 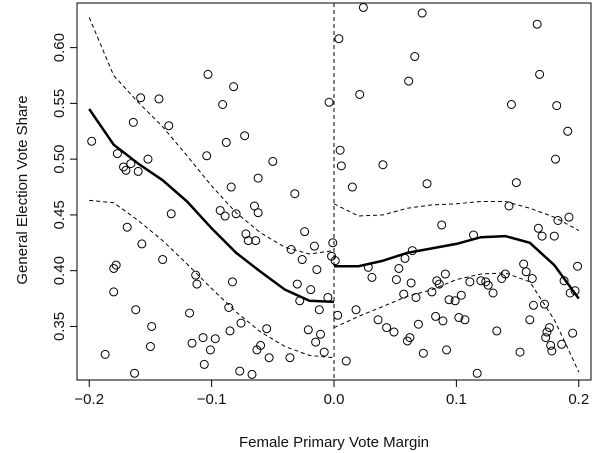 I want to click on ci-left-lower, so click(x=212, y=279).